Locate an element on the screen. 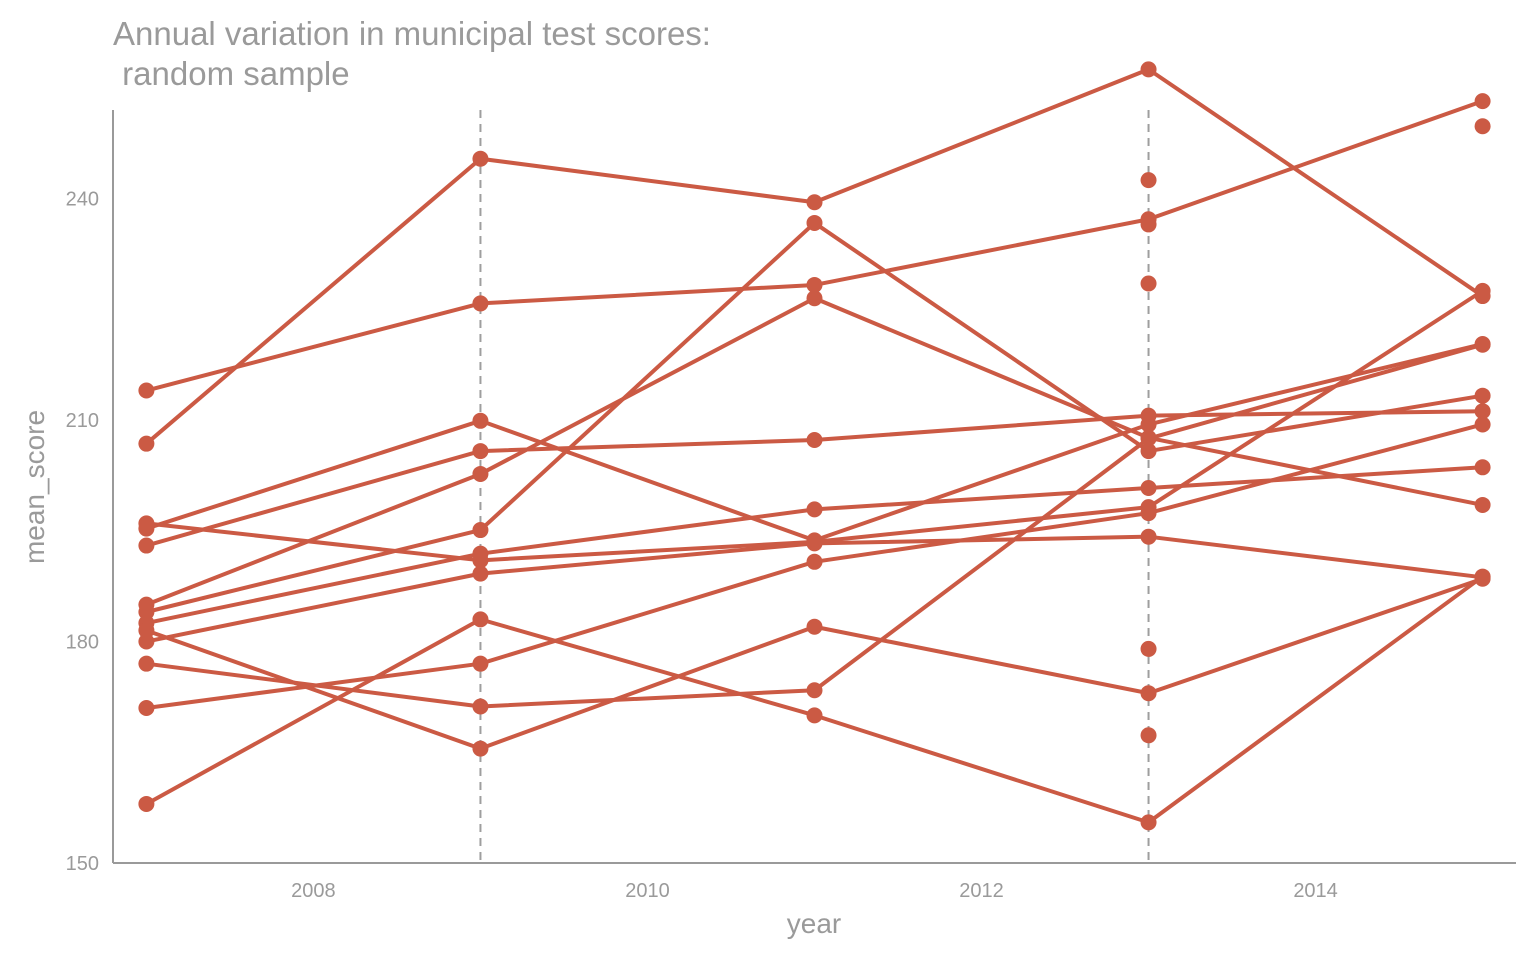 The height and width of the screenshot is (960, 1536). x-tick-label: 2012 is located at coordinates (981, 891).